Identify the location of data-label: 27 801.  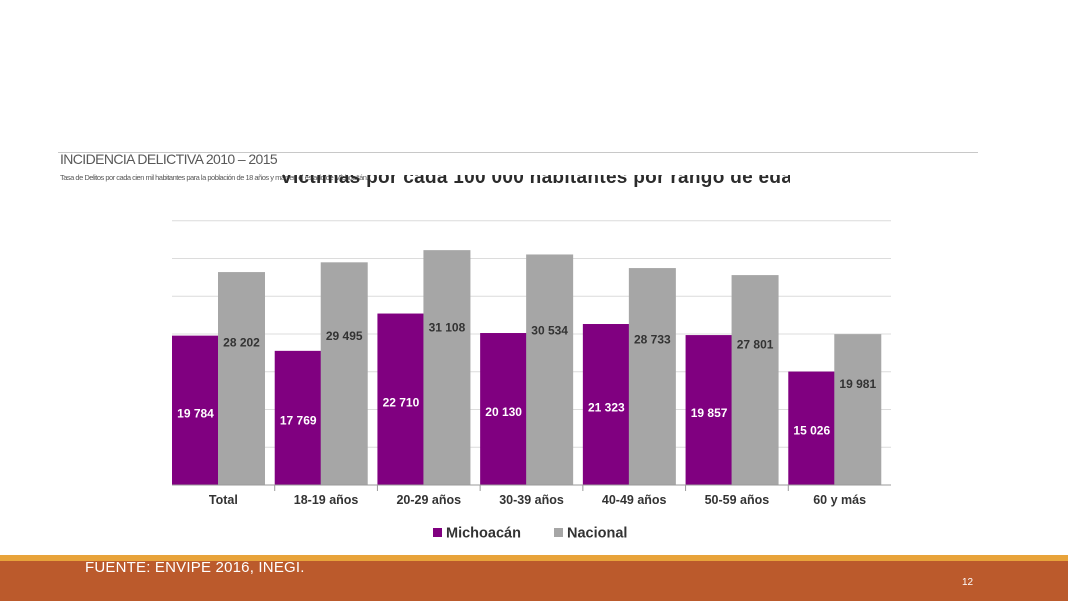
(755, 344).